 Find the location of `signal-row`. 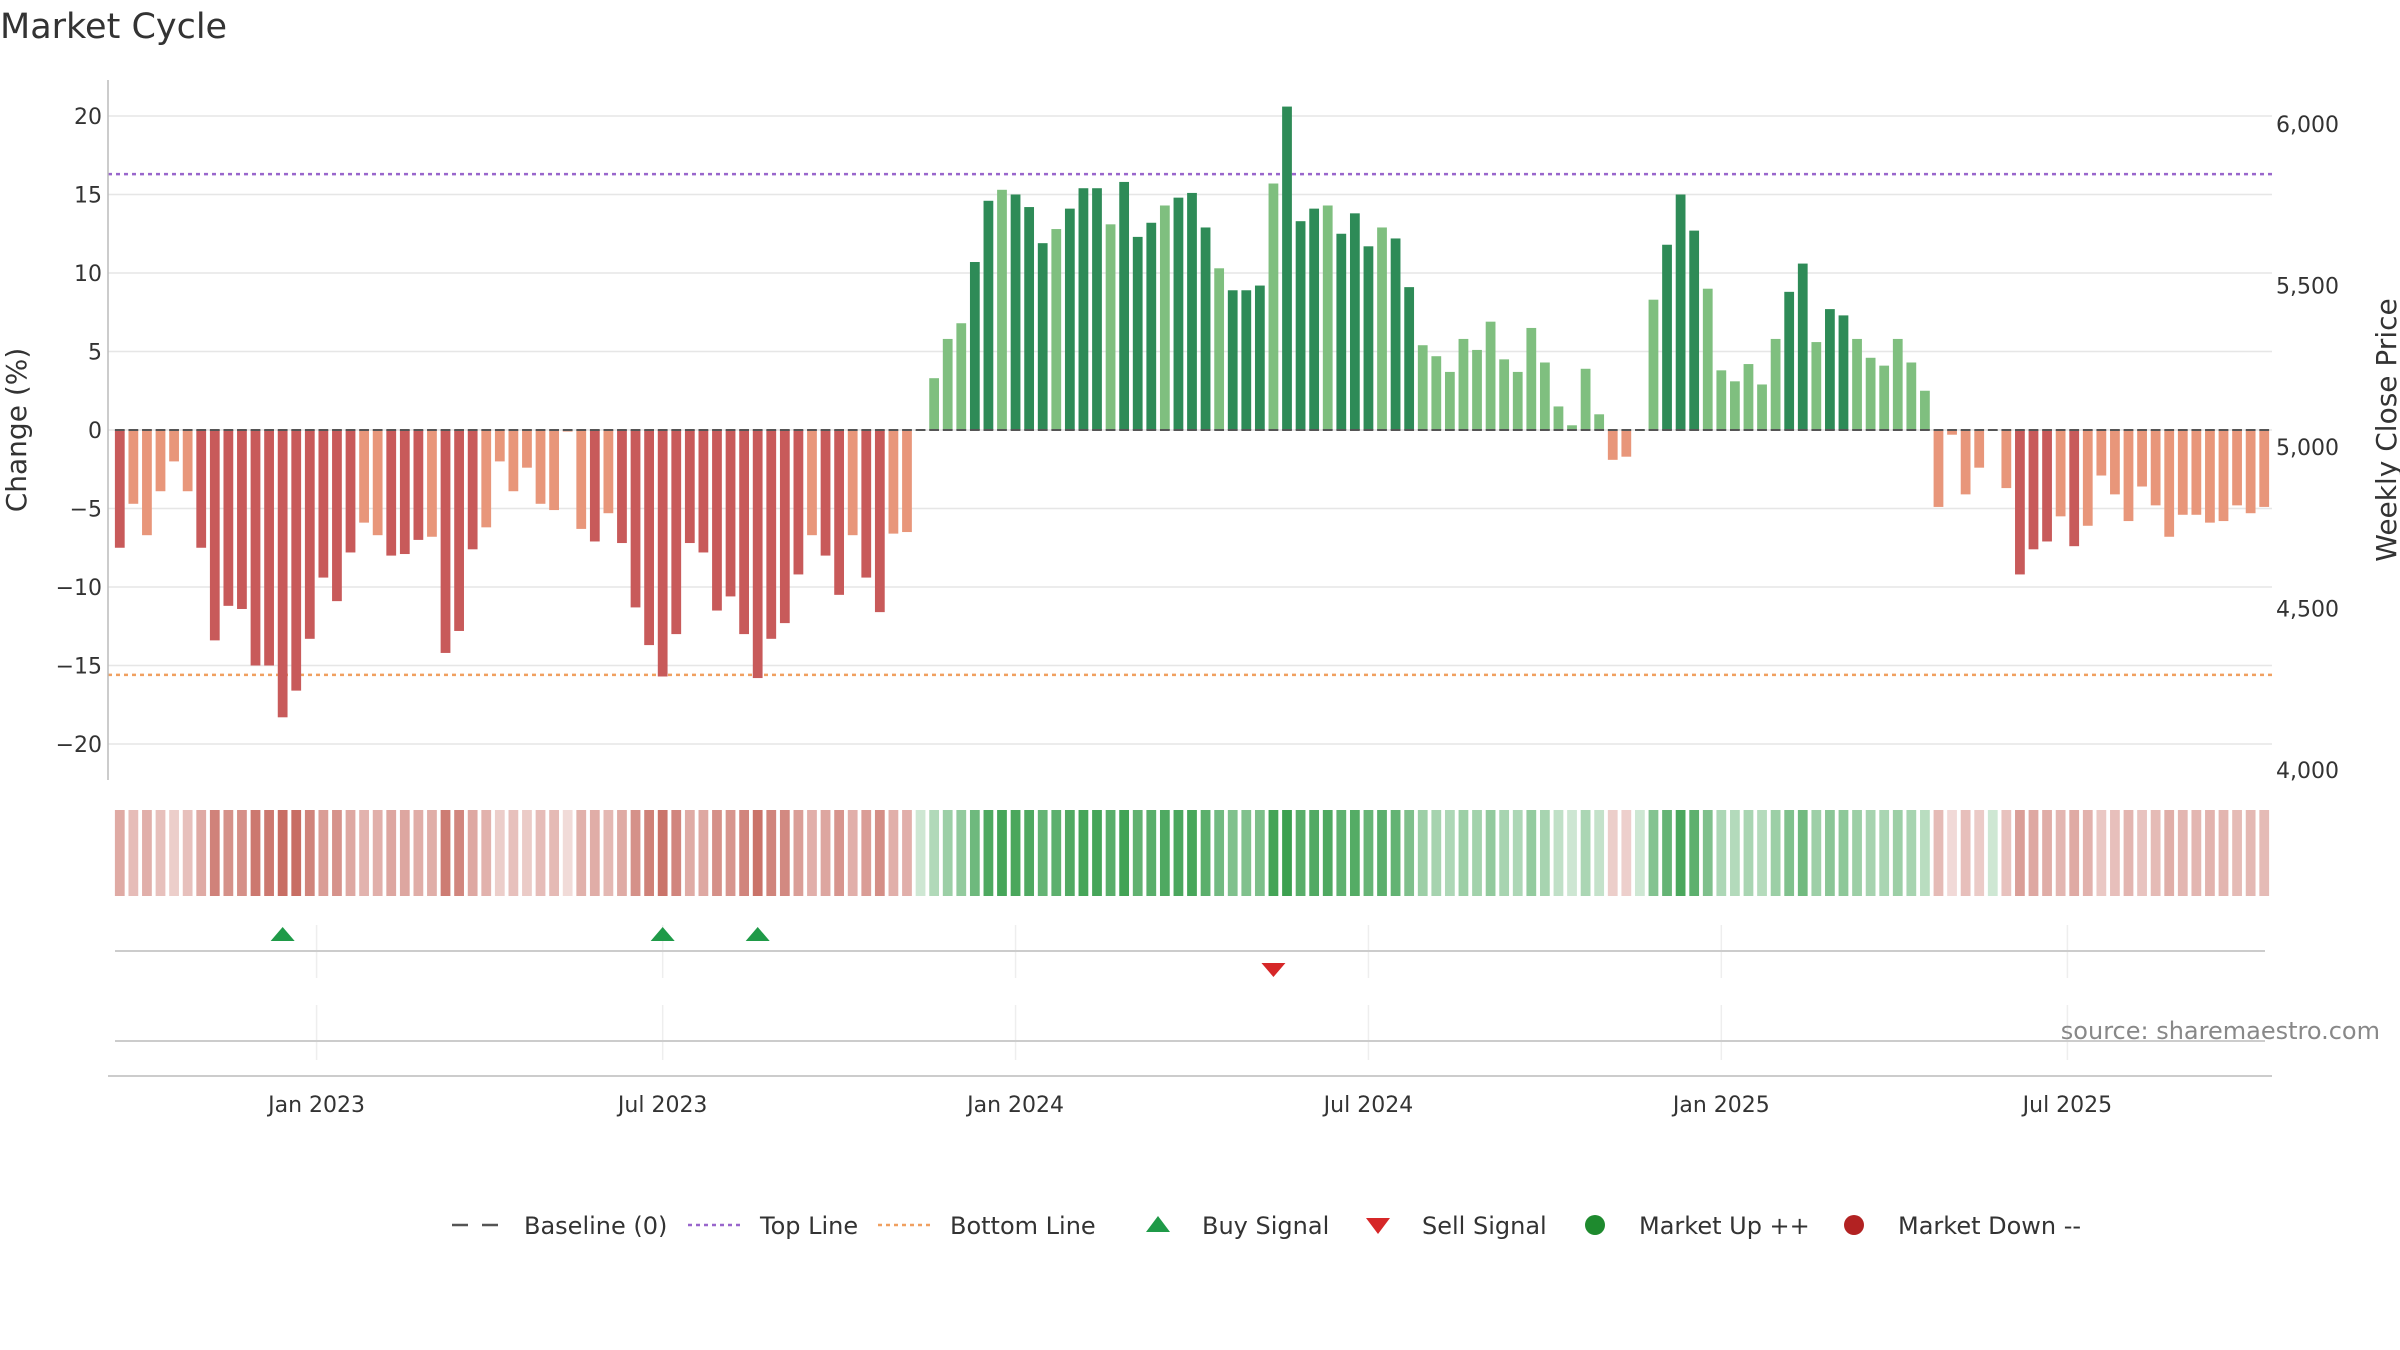

signal-row is located at coordinates (1190, 984).